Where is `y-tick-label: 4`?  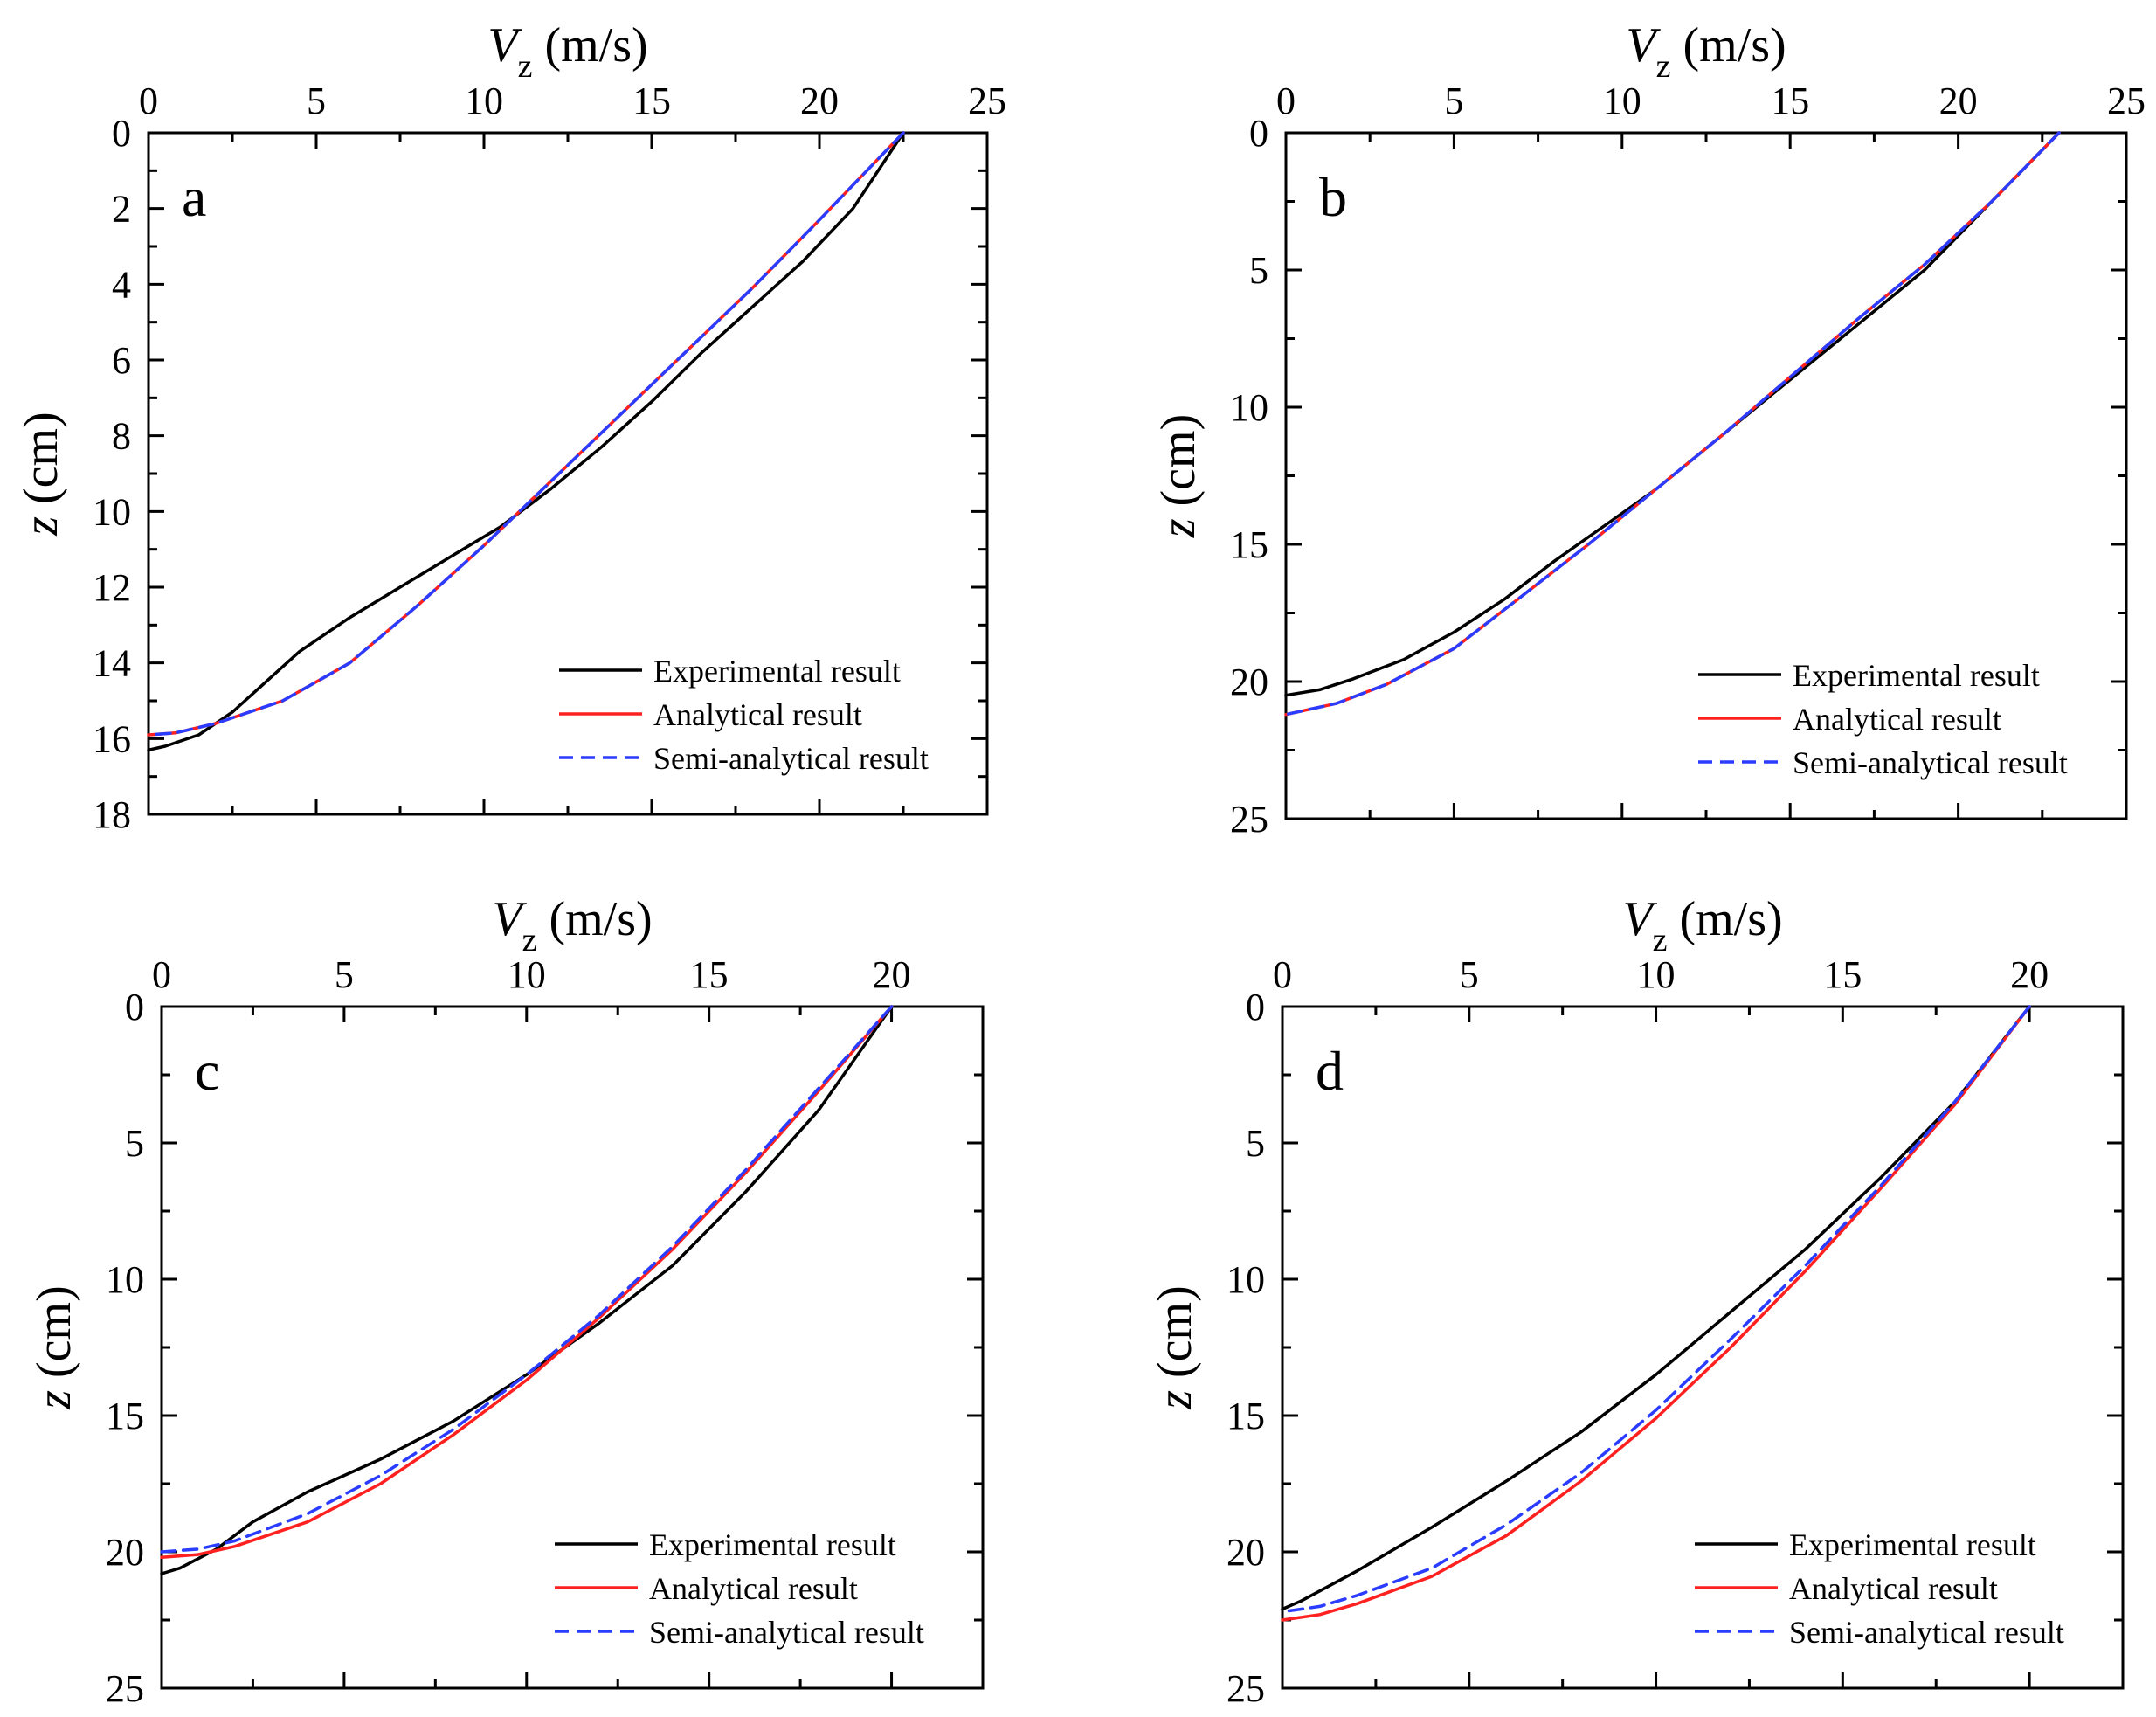 y-tick-label: 4 is located at coordinates (122, 284).